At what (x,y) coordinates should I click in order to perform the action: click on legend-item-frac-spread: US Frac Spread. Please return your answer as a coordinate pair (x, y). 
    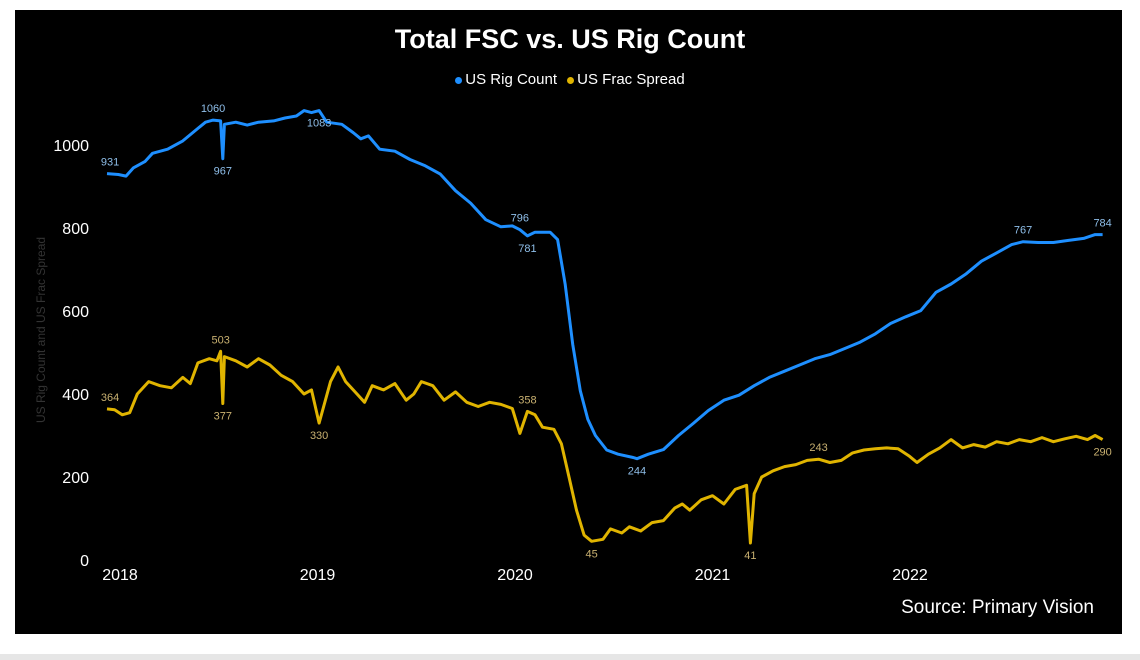
    Looking at the image, I should click on (626, 79).